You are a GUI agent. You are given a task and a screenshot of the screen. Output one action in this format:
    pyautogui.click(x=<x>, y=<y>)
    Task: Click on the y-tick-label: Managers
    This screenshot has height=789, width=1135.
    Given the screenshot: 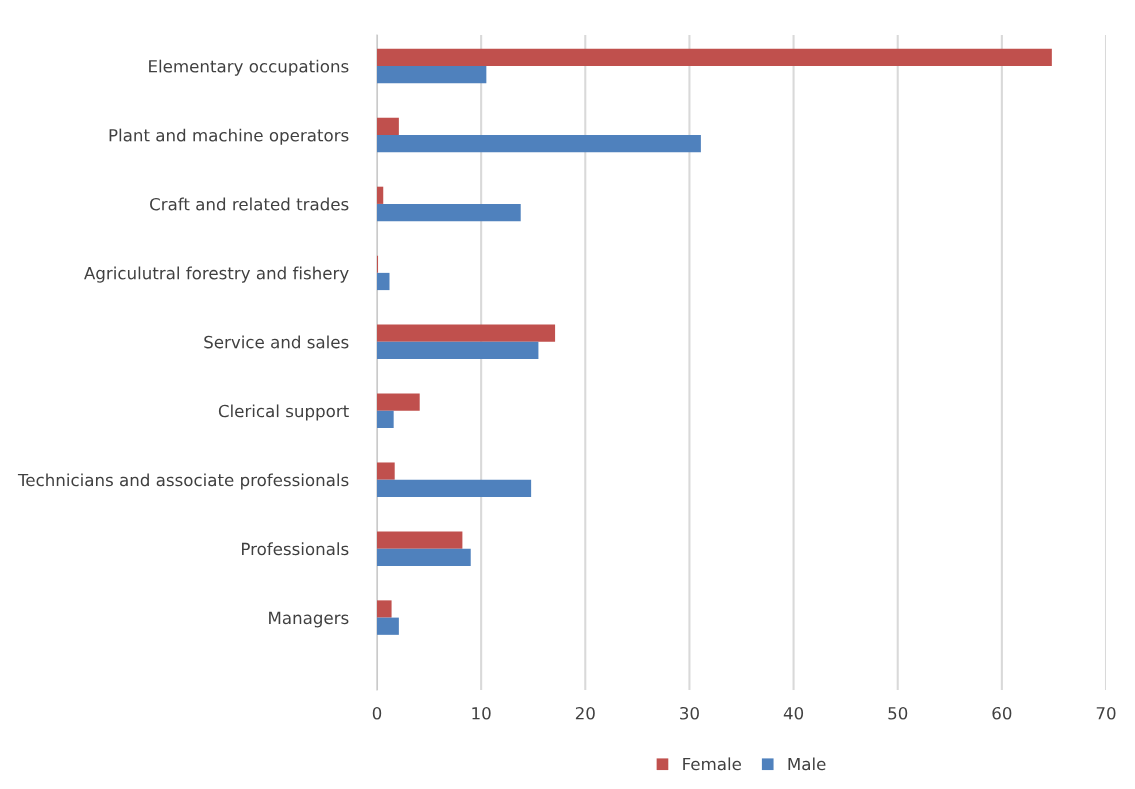 What is the action you would take?
    pyautogui.click(x=309, y=619)
    